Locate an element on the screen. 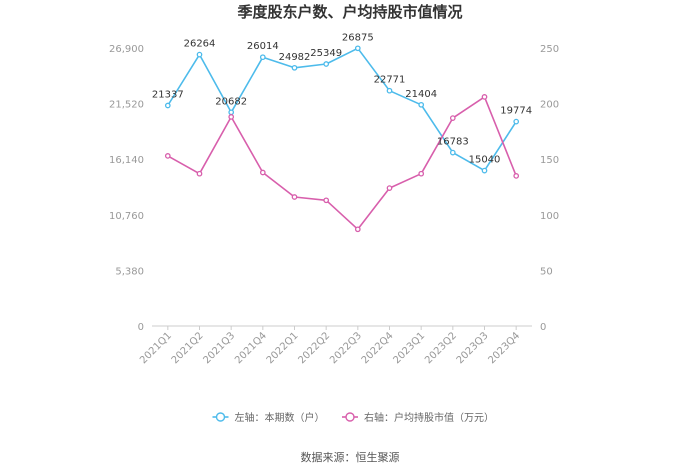  data-label: 26264 is located at coordinates (200, 44).